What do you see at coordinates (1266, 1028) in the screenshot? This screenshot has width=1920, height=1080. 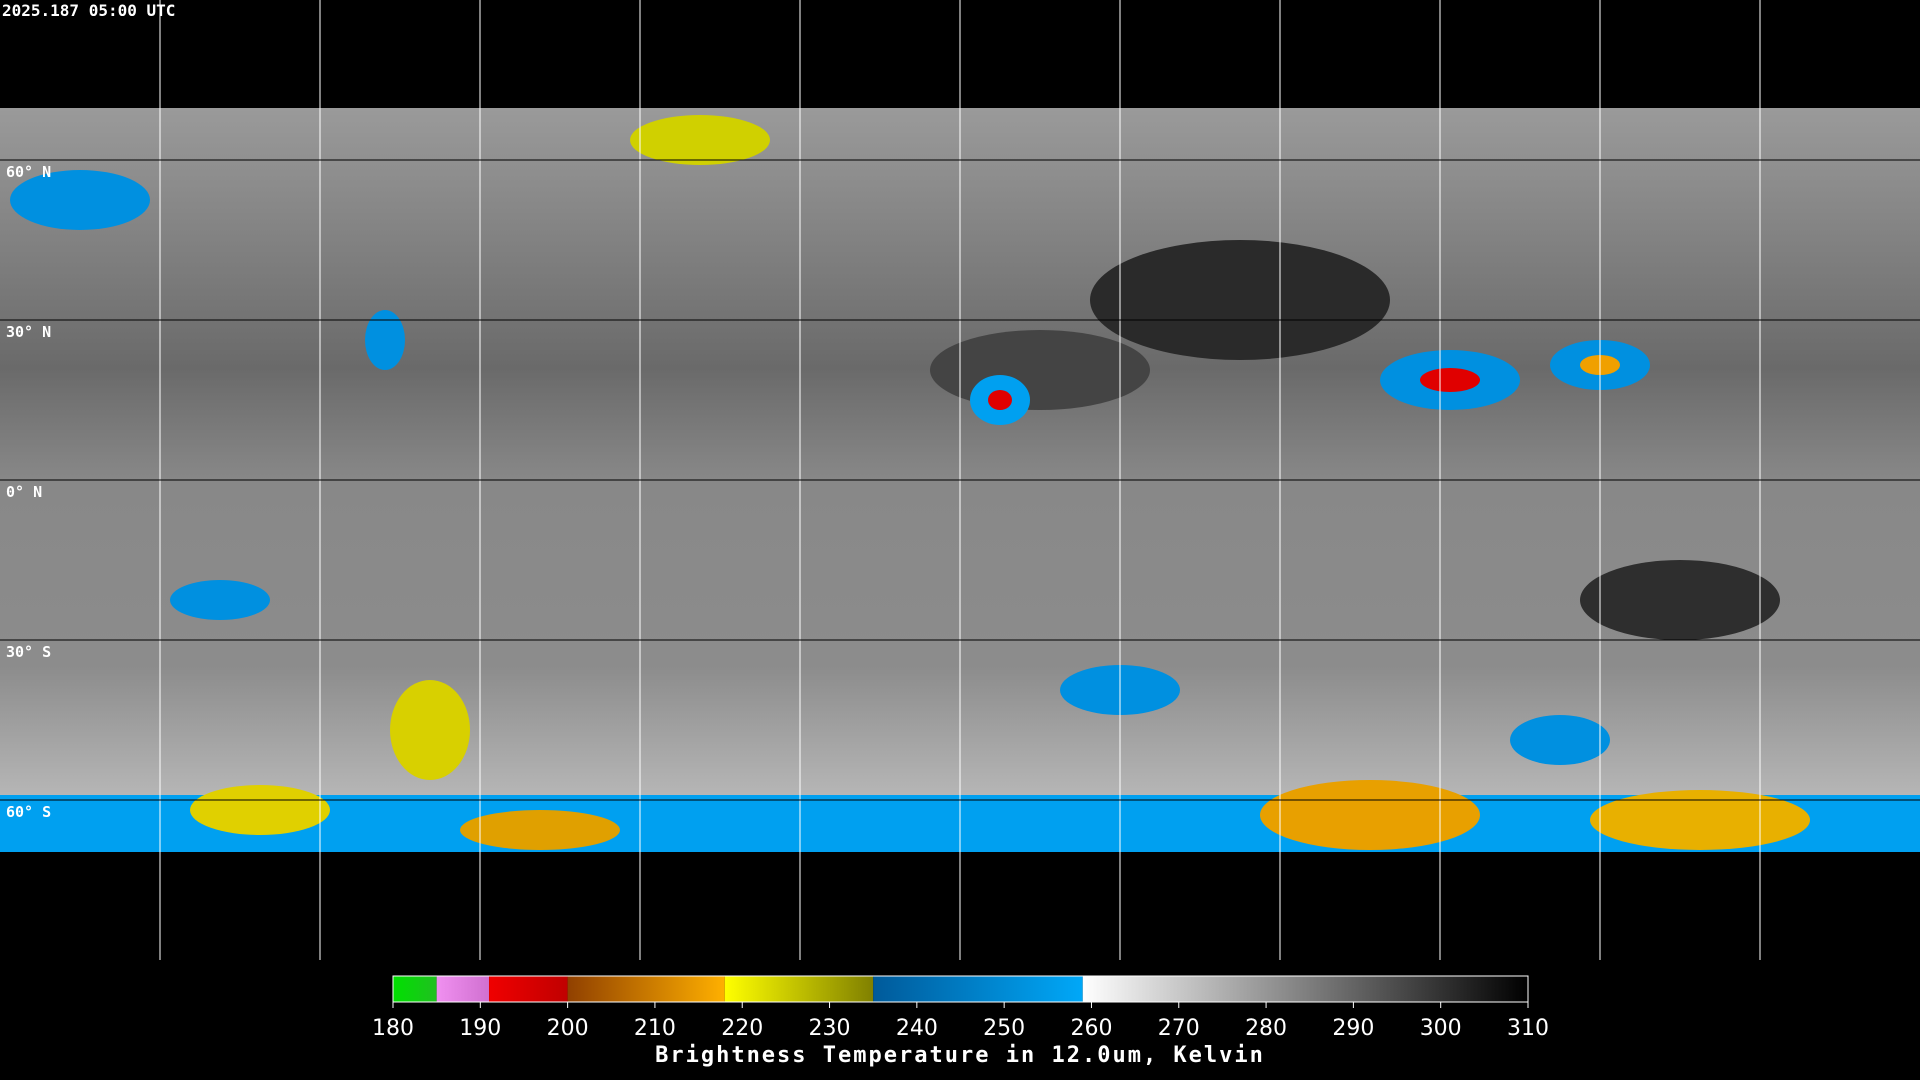 I see `colorbar-tick-label: 280` at bounding box center [1266, 1028].